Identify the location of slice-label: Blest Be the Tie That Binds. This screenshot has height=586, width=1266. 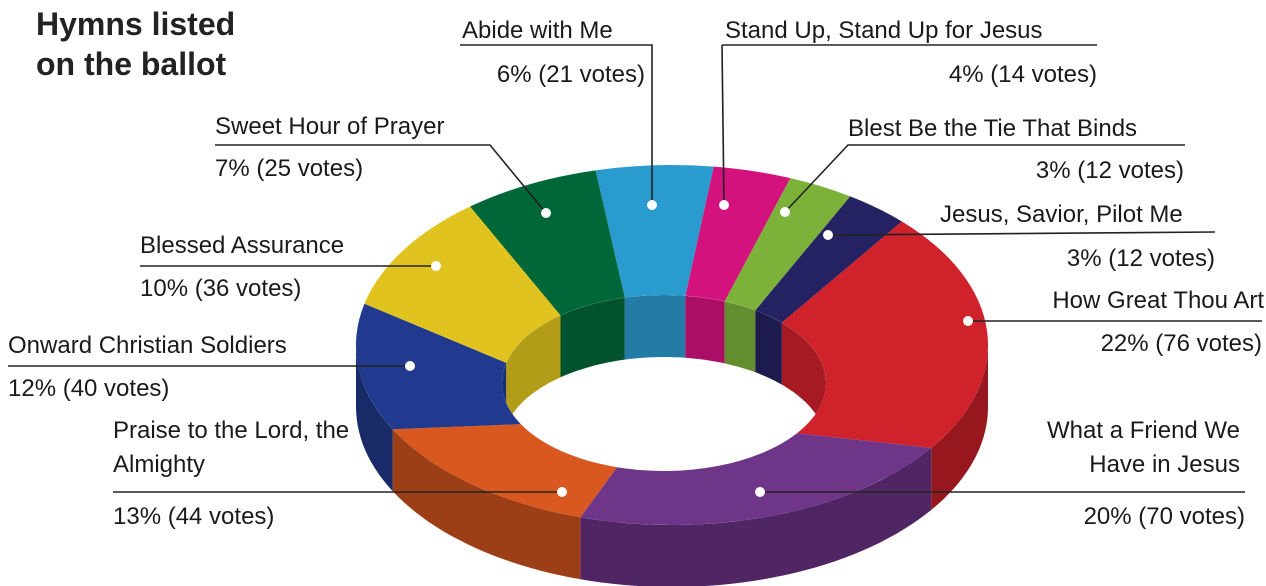
(993, 128).